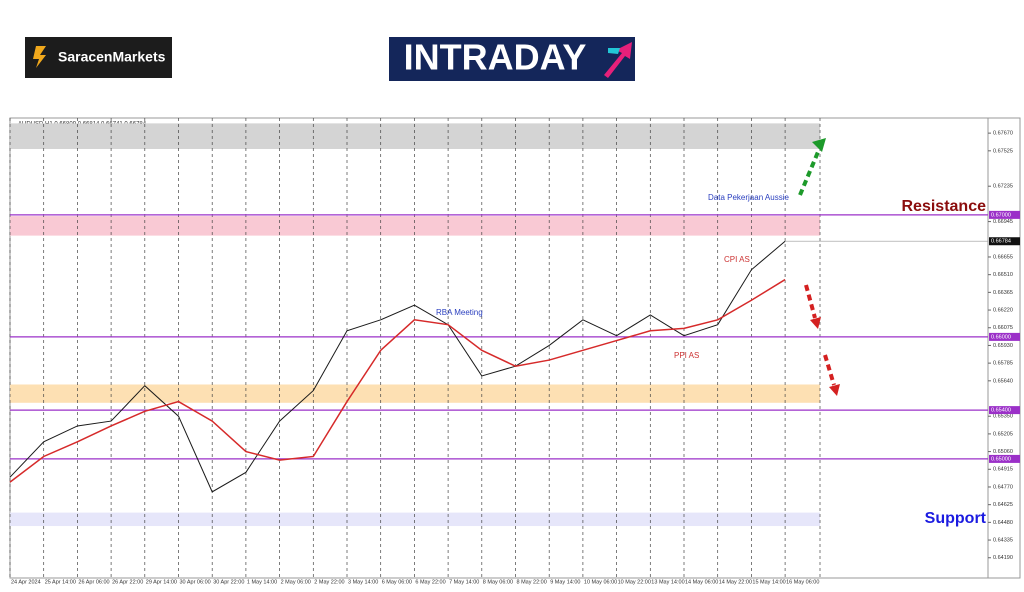 The width and height of the screenshot is (1024, 592). What do you see at coordinates (495, 57) in the screenshot?
I see `logo-text: INTRADAY` at bounding box center [495, 57].